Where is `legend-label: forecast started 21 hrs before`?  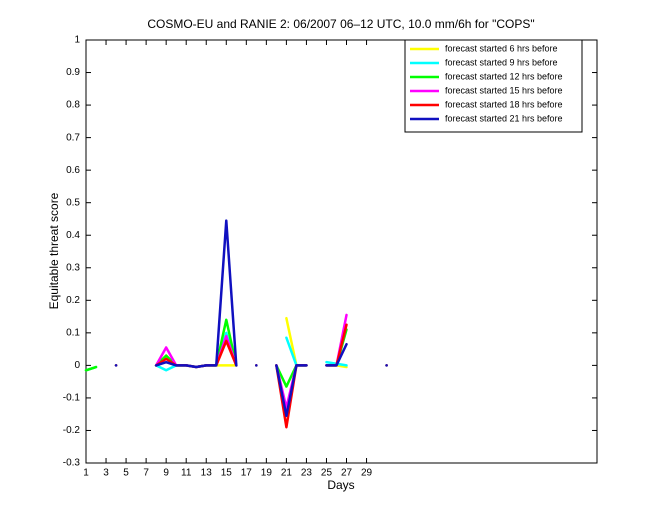
legend-label: forecast started 21 hrs before is located at coordinates (504, 118).